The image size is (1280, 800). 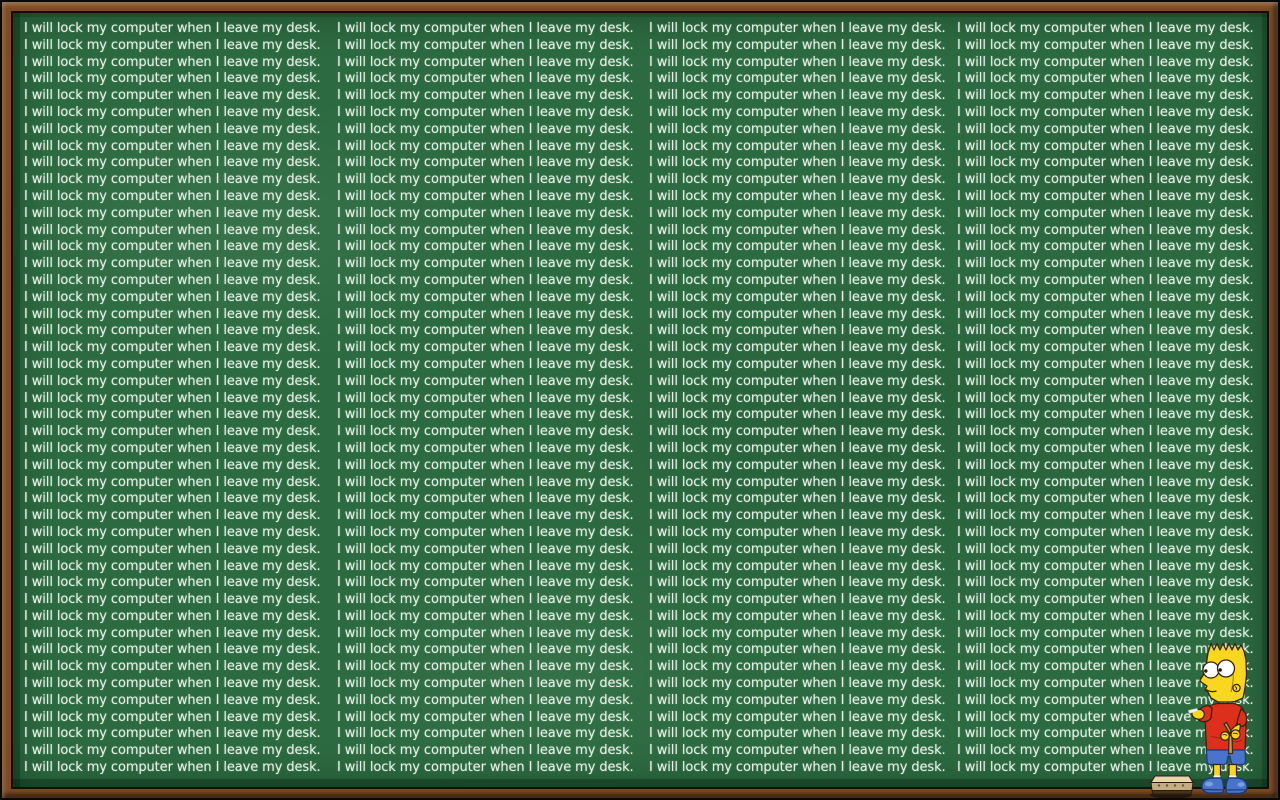 What do you see at coordinates (1235, 734) in the screenshot?
I see `bart-fist-right` at bounding box center [1235, 734].